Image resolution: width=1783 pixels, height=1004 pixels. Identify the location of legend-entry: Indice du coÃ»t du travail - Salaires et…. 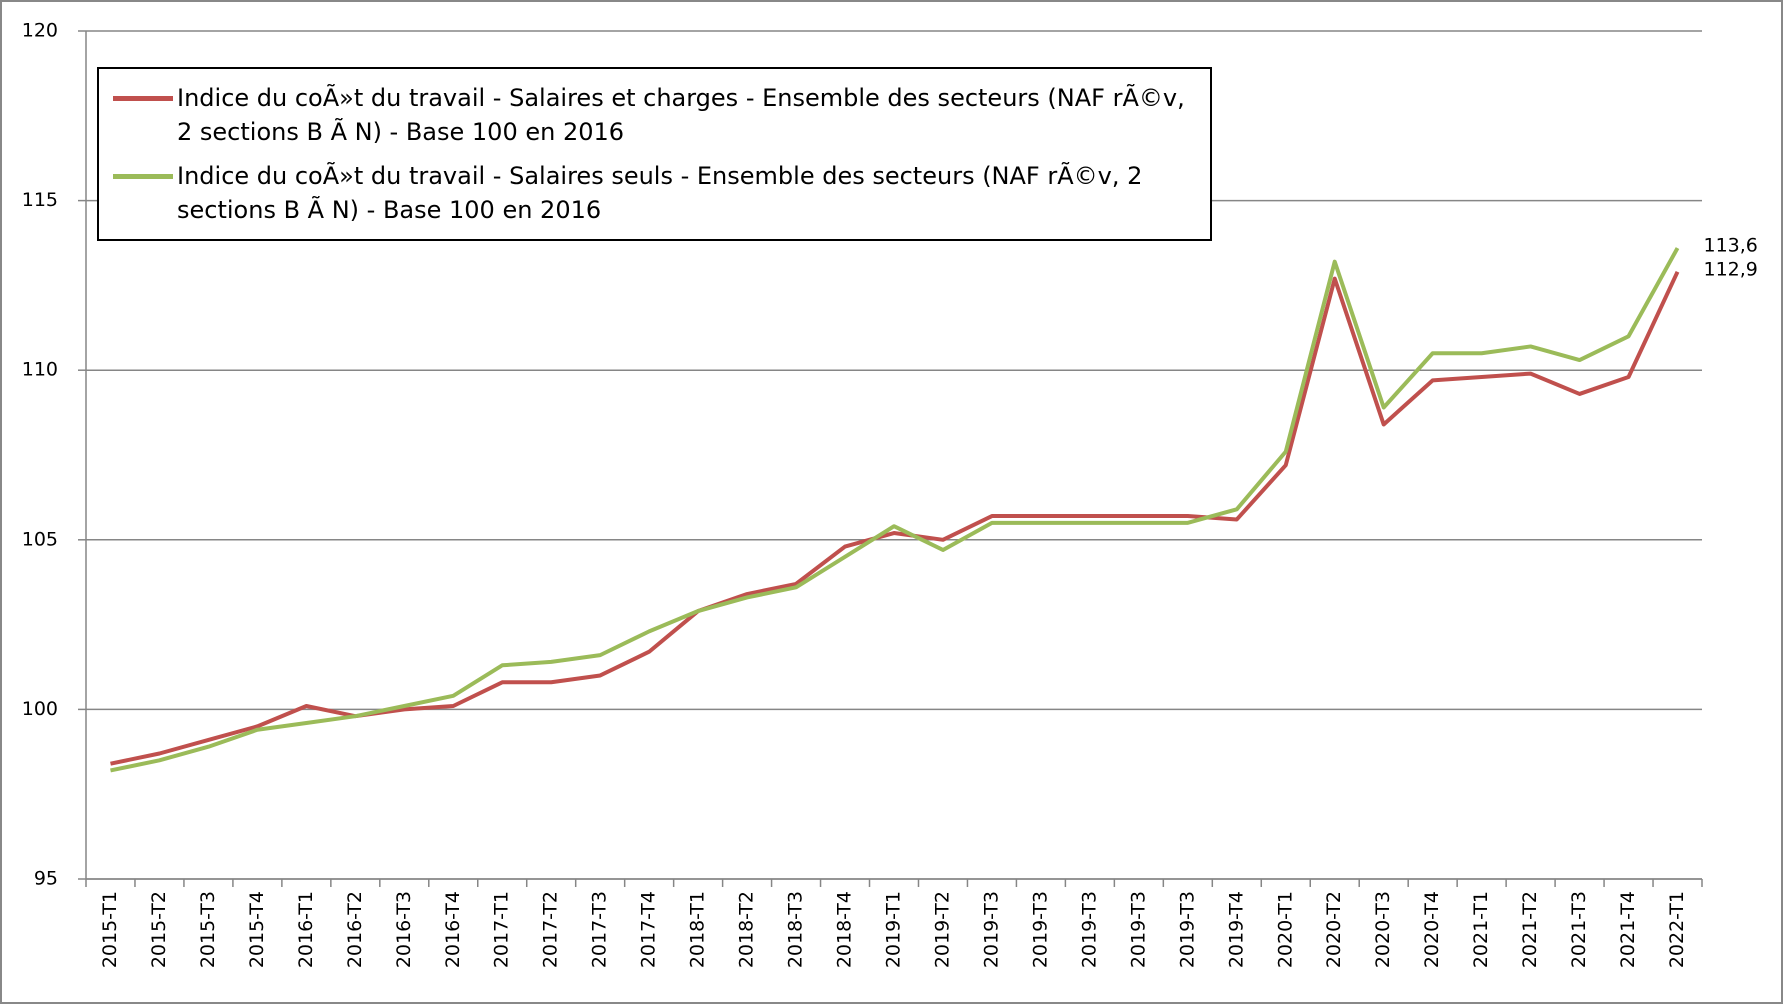
(654, 115).